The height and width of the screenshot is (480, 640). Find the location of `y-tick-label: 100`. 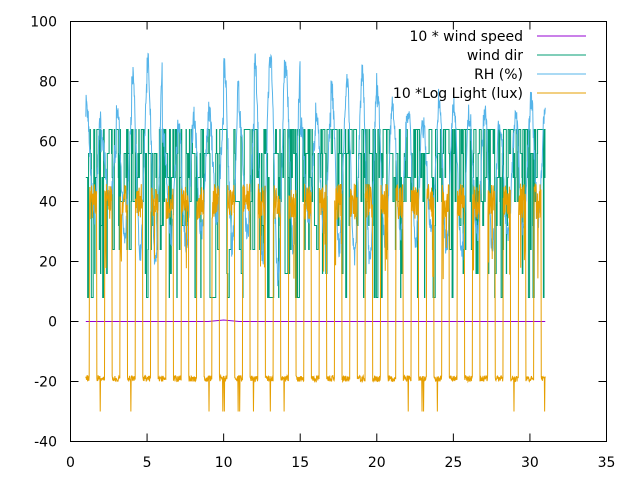

y-tick-label: 100 is located at coordinates (43, 23).